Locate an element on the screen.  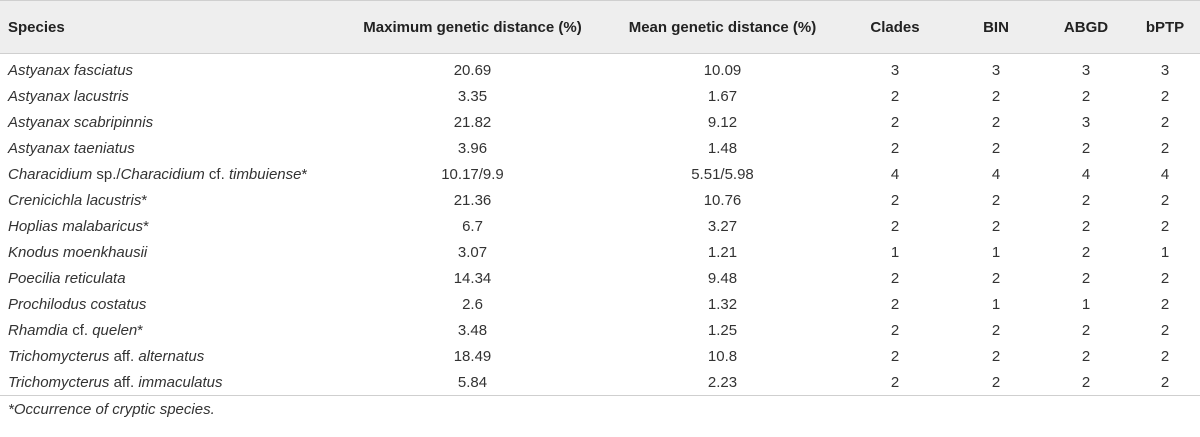
table-row: Crenicichla lacustris* 21.36 10.76 2 2 2 2 is located at coordinates (600, 200).